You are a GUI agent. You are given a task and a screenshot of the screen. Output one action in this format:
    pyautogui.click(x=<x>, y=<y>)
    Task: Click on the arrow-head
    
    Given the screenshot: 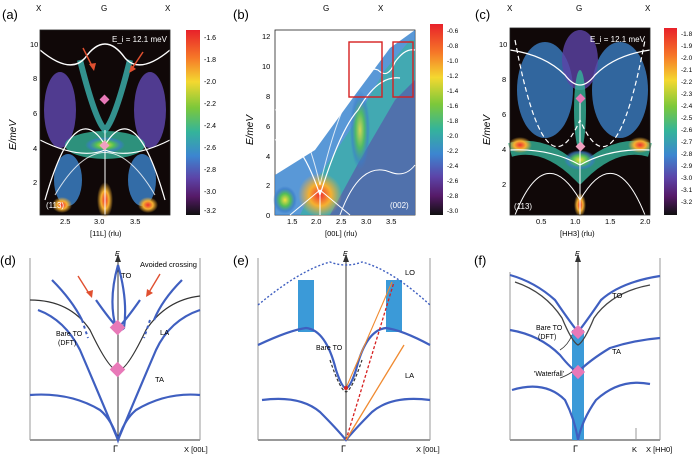 What is the action you would take?
    pyautogui.click(x=92, y=67)
    